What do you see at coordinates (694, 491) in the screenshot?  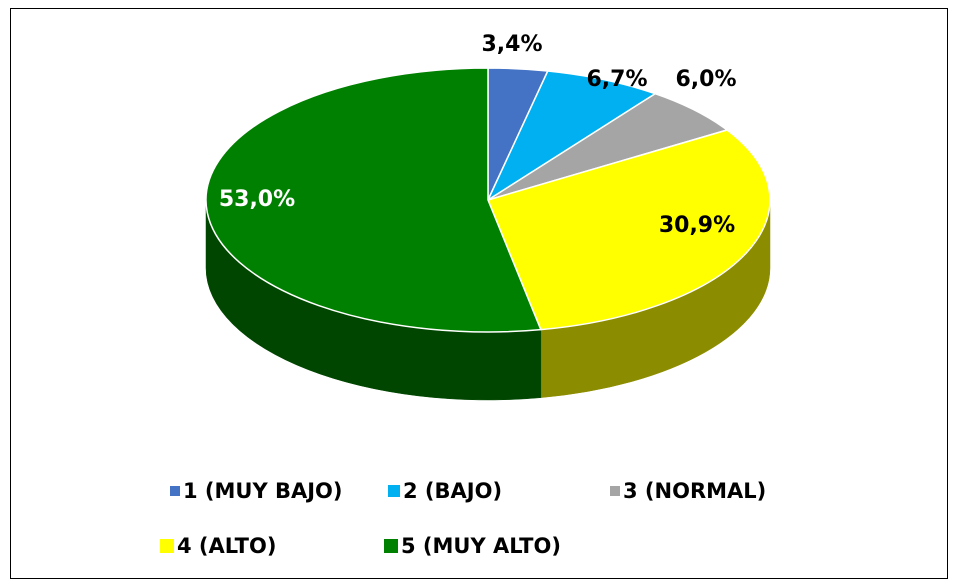 I see `legend-label: 3 (NORMAL)` at bounding box center [694, 491].